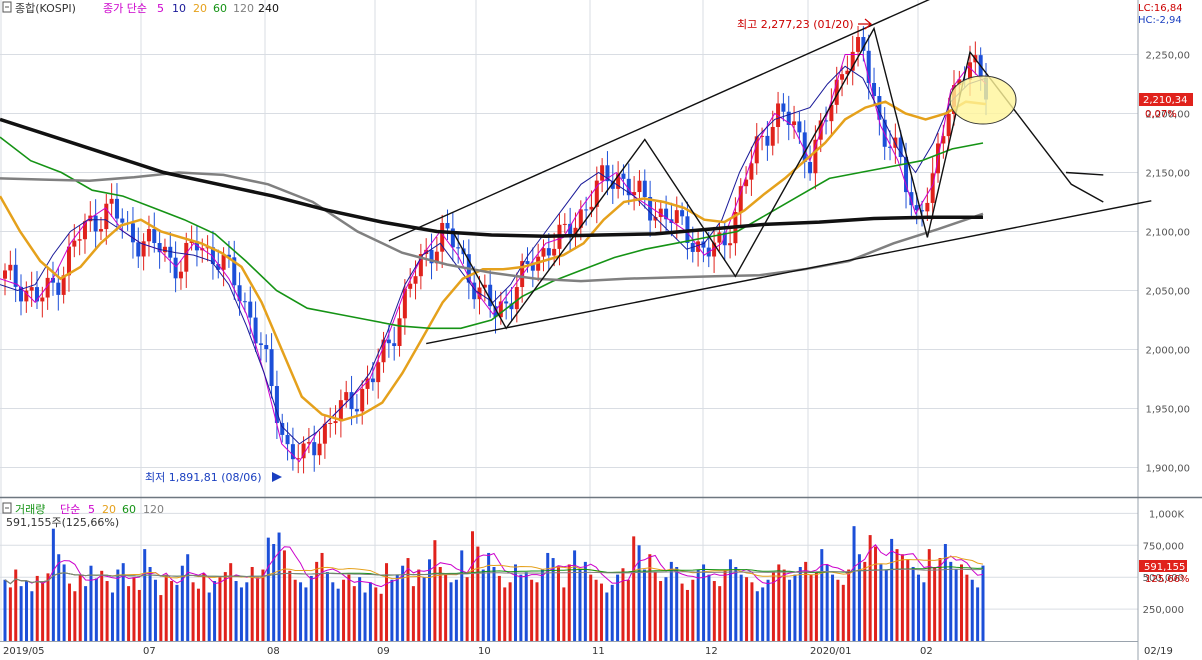  Describe the element at coordinates (711, 651) in the screenshot. I see `date-tick-label: 12` at that location.